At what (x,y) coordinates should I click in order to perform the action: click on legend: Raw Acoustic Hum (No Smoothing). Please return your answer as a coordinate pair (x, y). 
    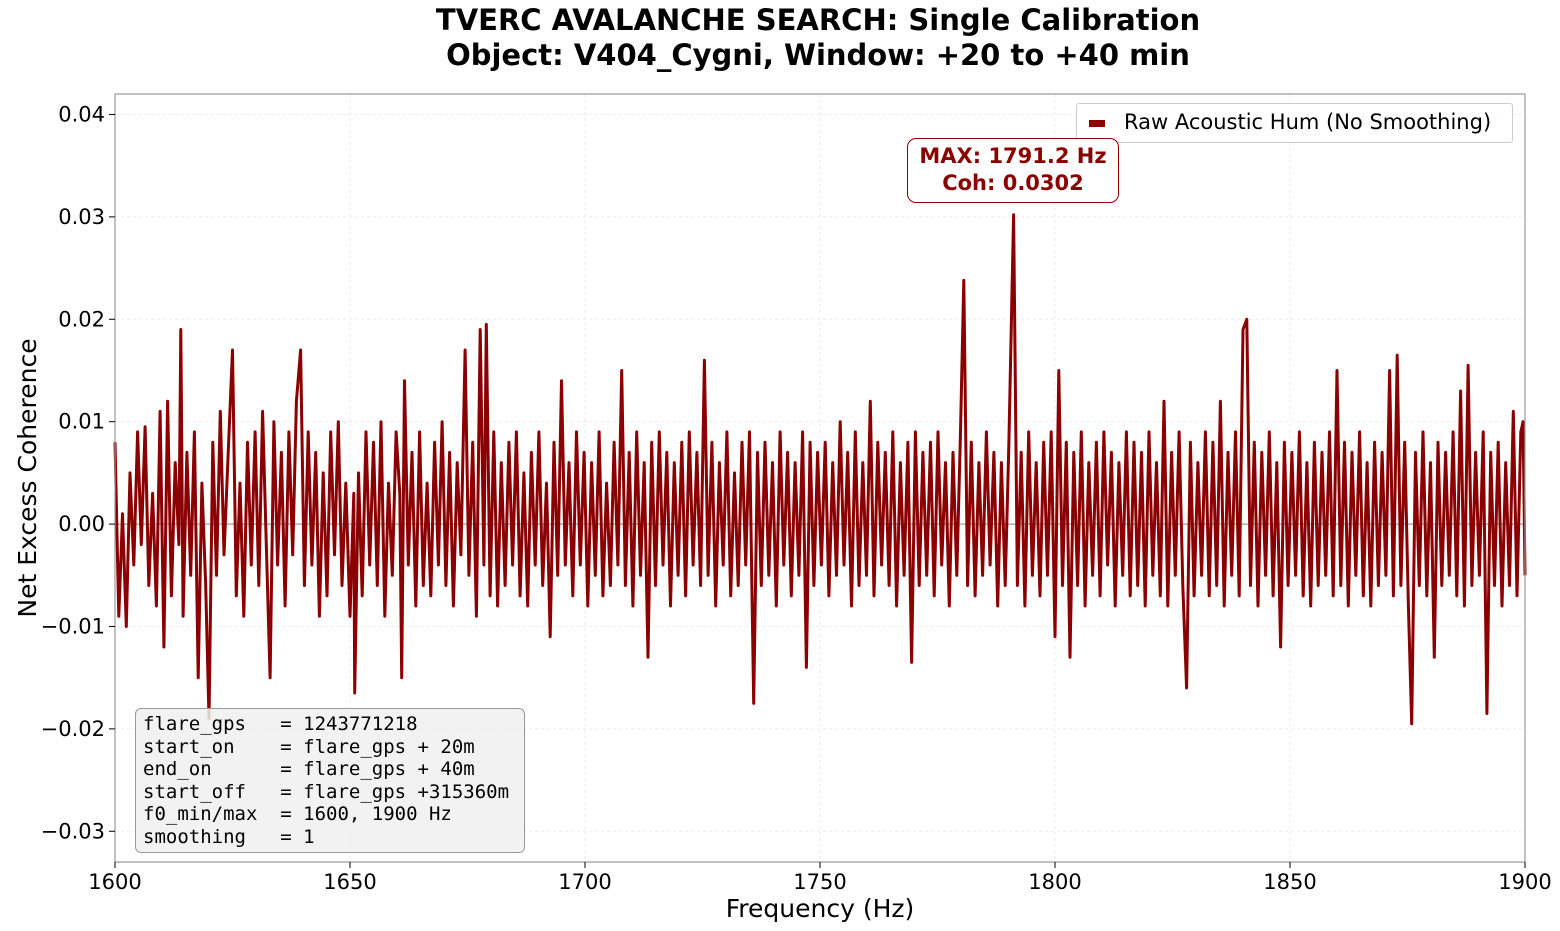
    Looking at the image, I should click on (1294, 123).